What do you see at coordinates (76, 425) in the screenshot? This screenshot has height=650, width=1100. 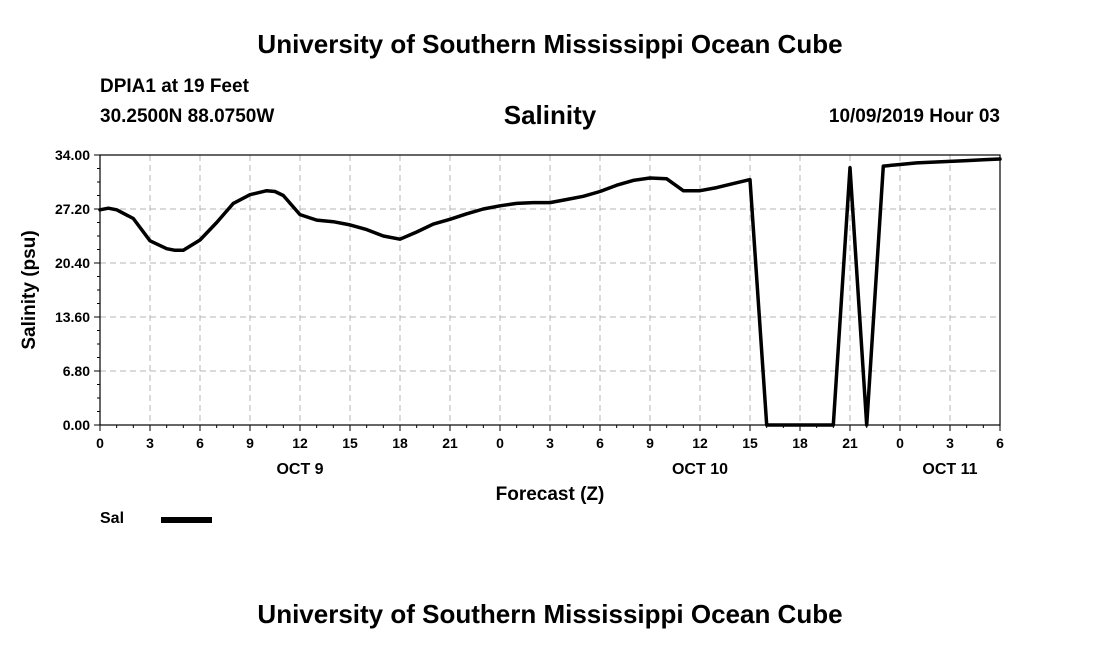 I see `y-tick-label: 0.00` at bounding box center [76, 425].